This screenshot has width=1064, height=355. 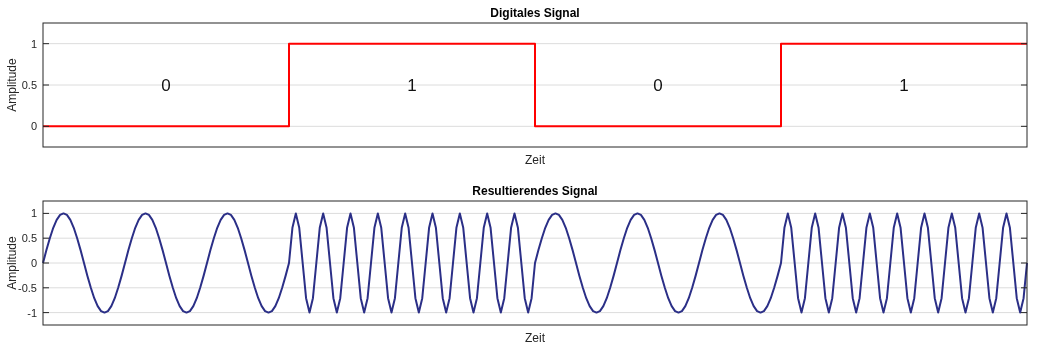 I want to click on y-tick-label: -0.5, so click(x=27, y=287).